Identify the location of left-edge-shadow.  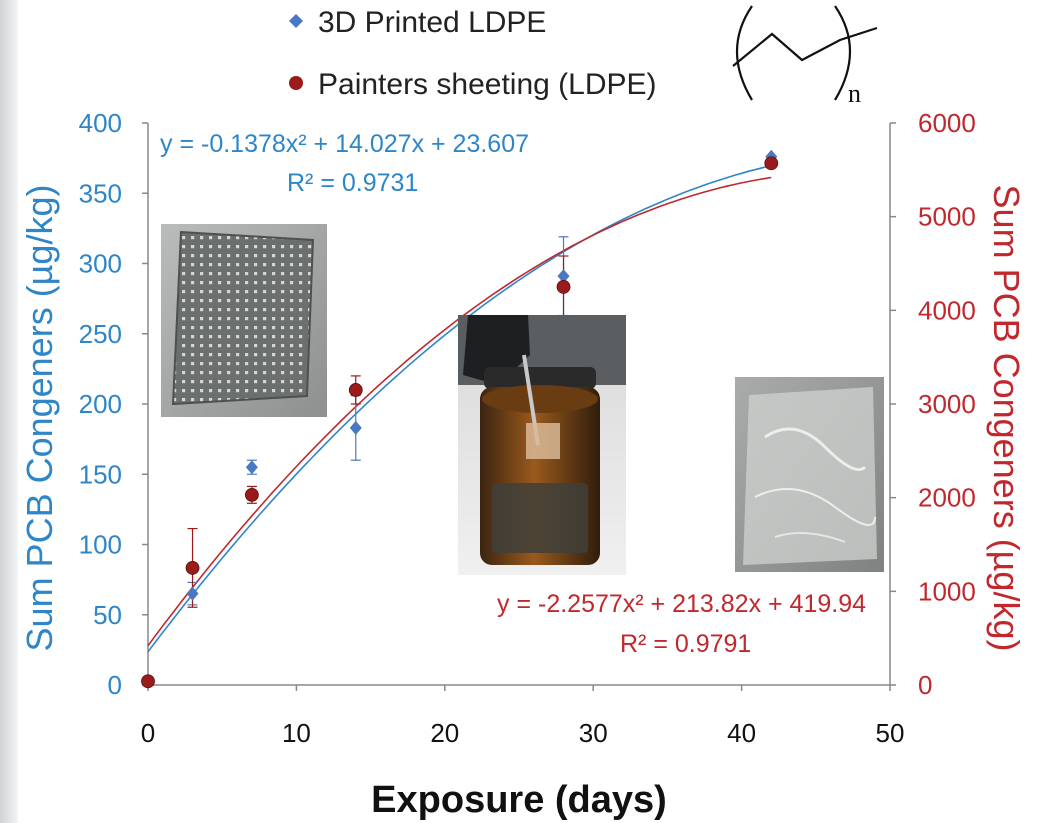
(9, 411).